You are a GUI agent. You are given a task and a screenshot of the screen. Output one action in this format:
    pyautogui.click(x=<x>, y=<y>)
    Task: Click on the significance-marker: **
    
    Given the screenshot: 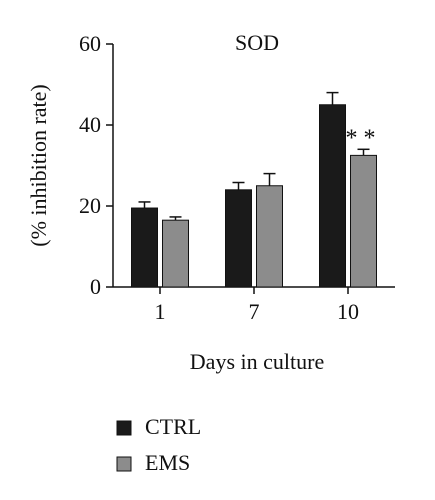 What is the action you would take?
    pyautogui.click(x=364, y=138)
    